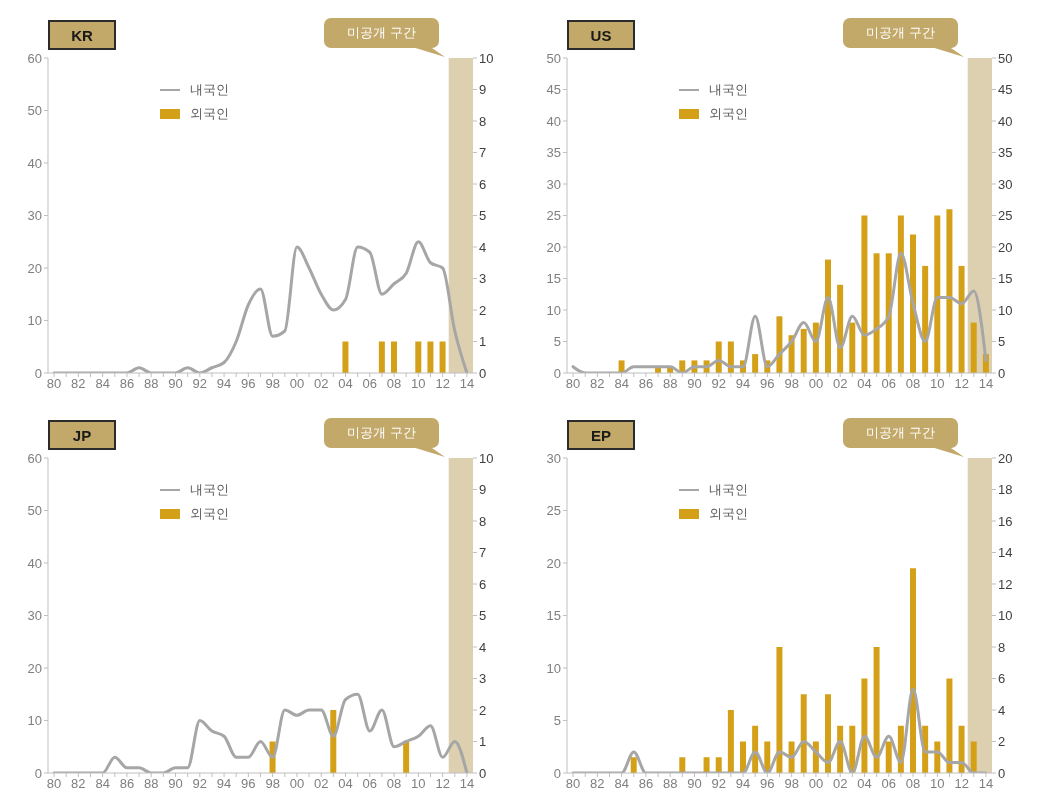 The image size is (1043, 809). I want to click on chart-title: EP, so click(601, 435).